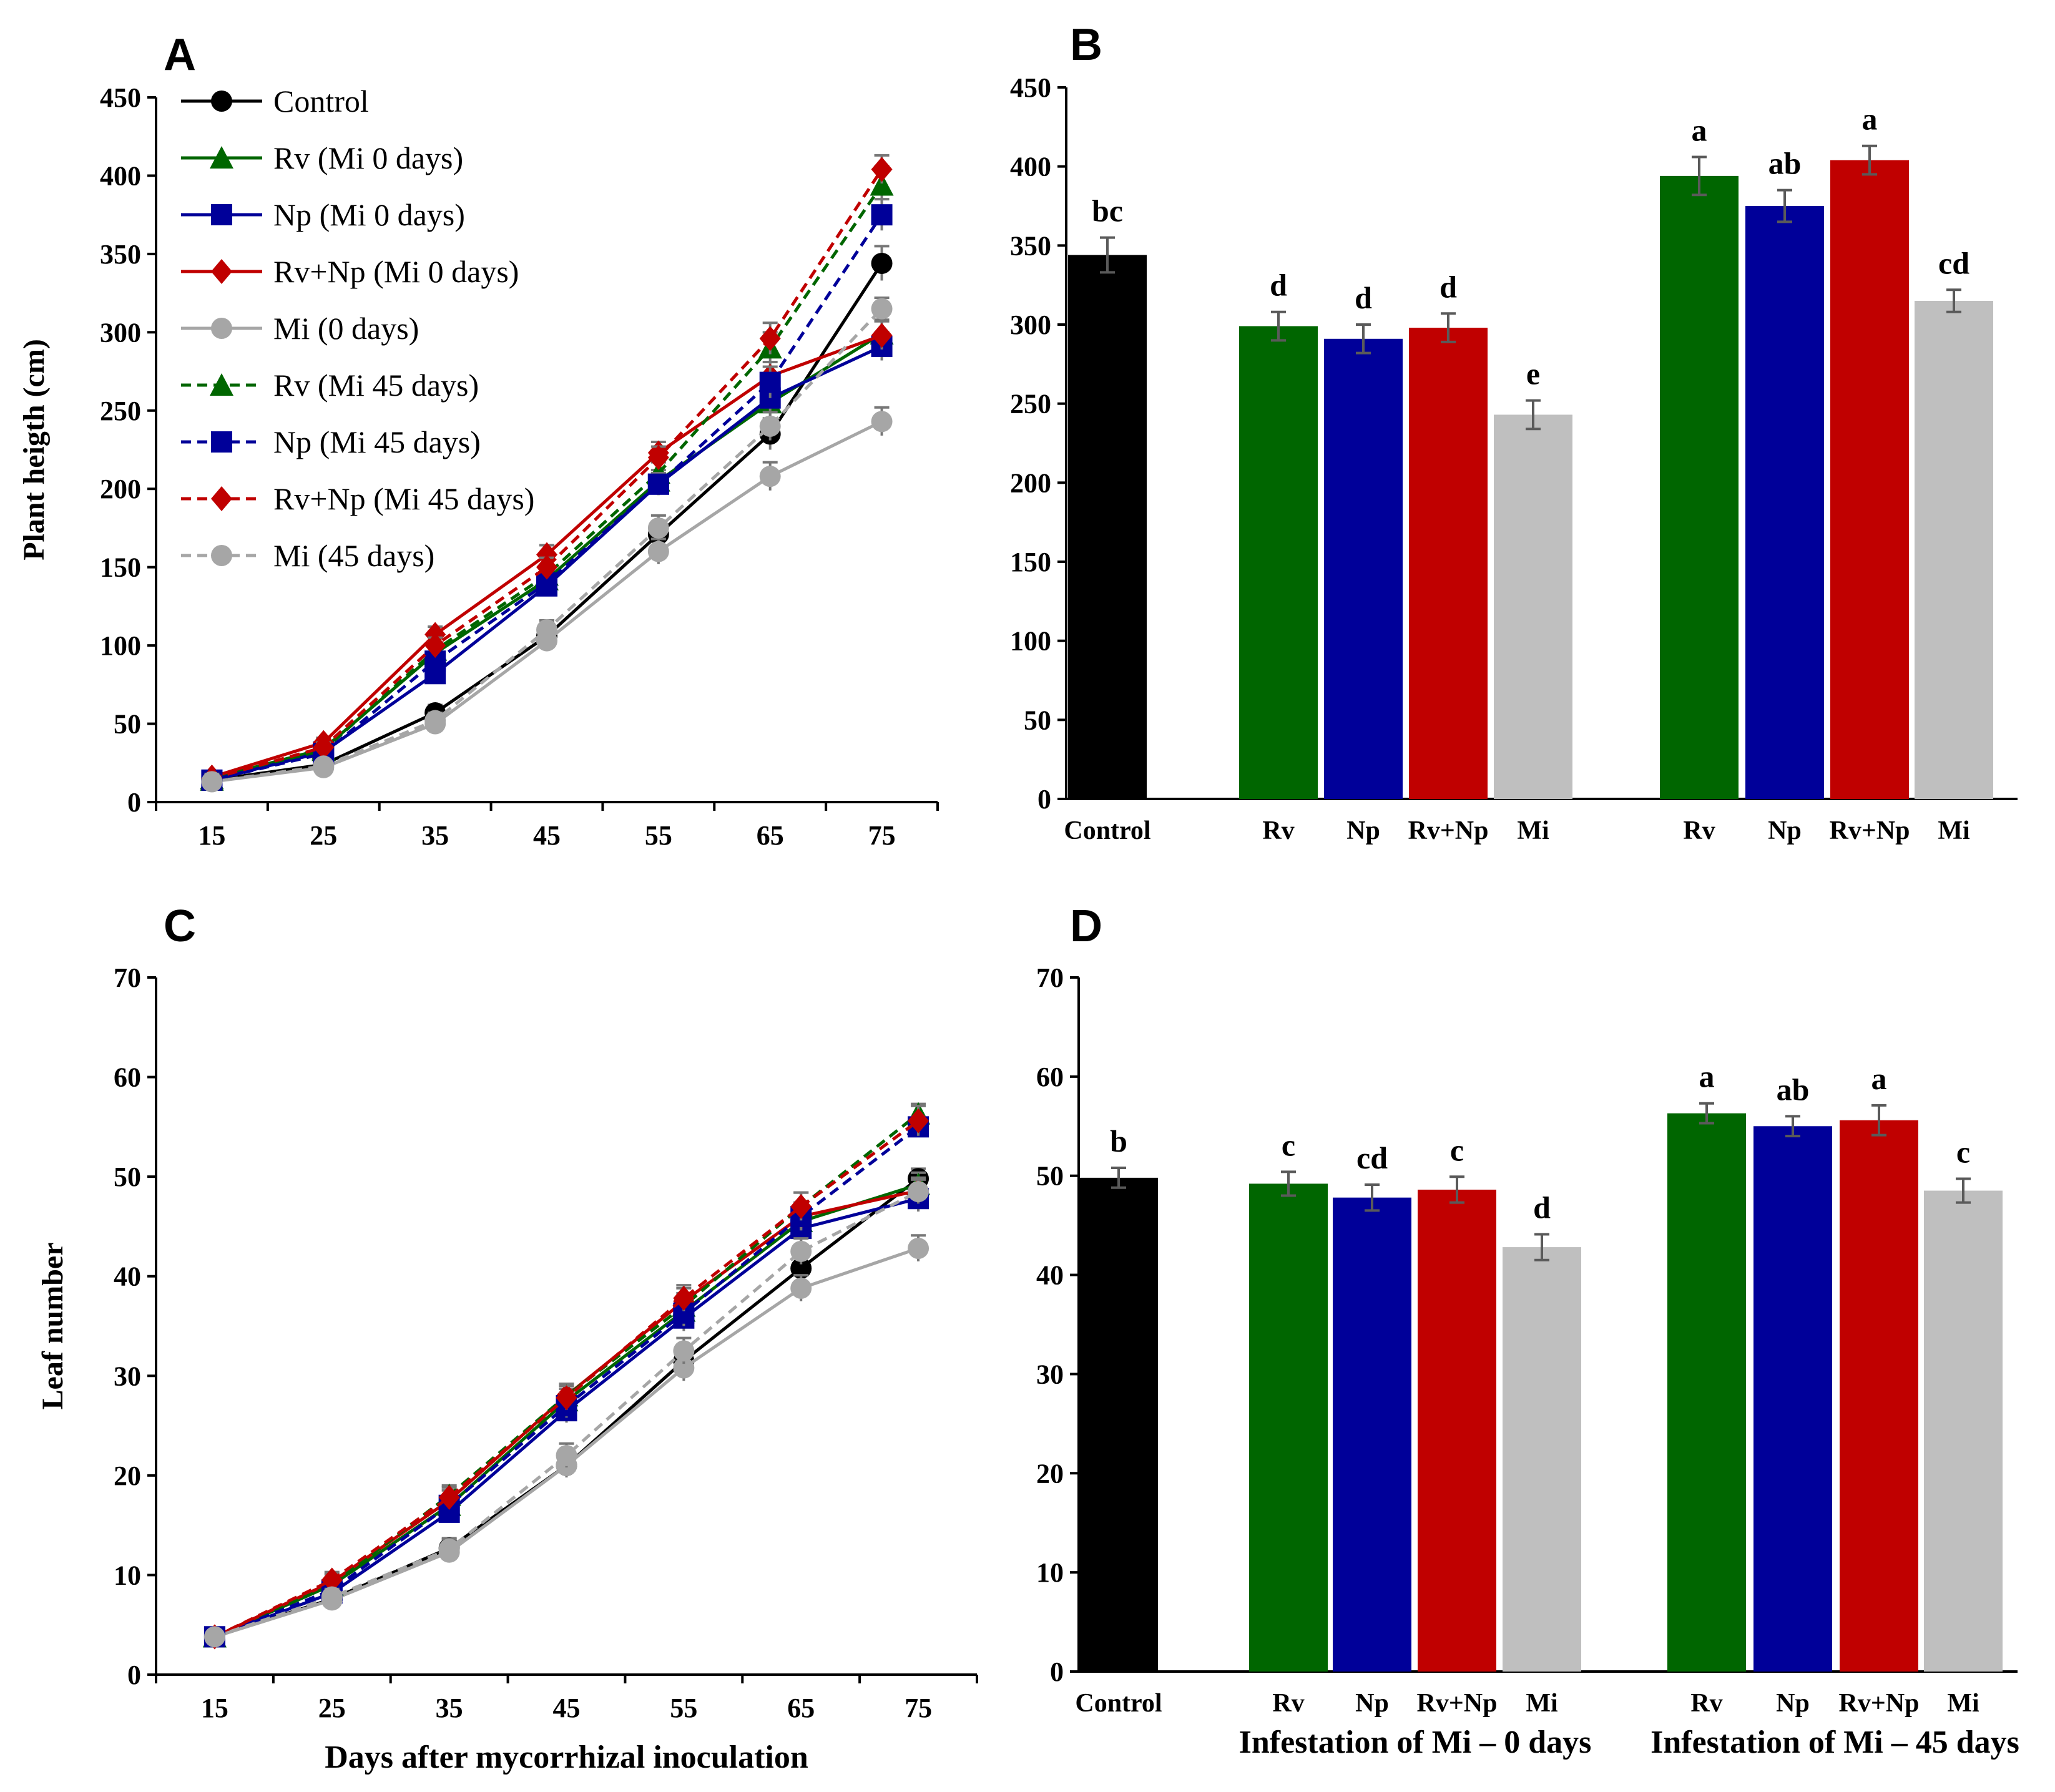  I want to click on significance-letter: e, so click(1533, 374).